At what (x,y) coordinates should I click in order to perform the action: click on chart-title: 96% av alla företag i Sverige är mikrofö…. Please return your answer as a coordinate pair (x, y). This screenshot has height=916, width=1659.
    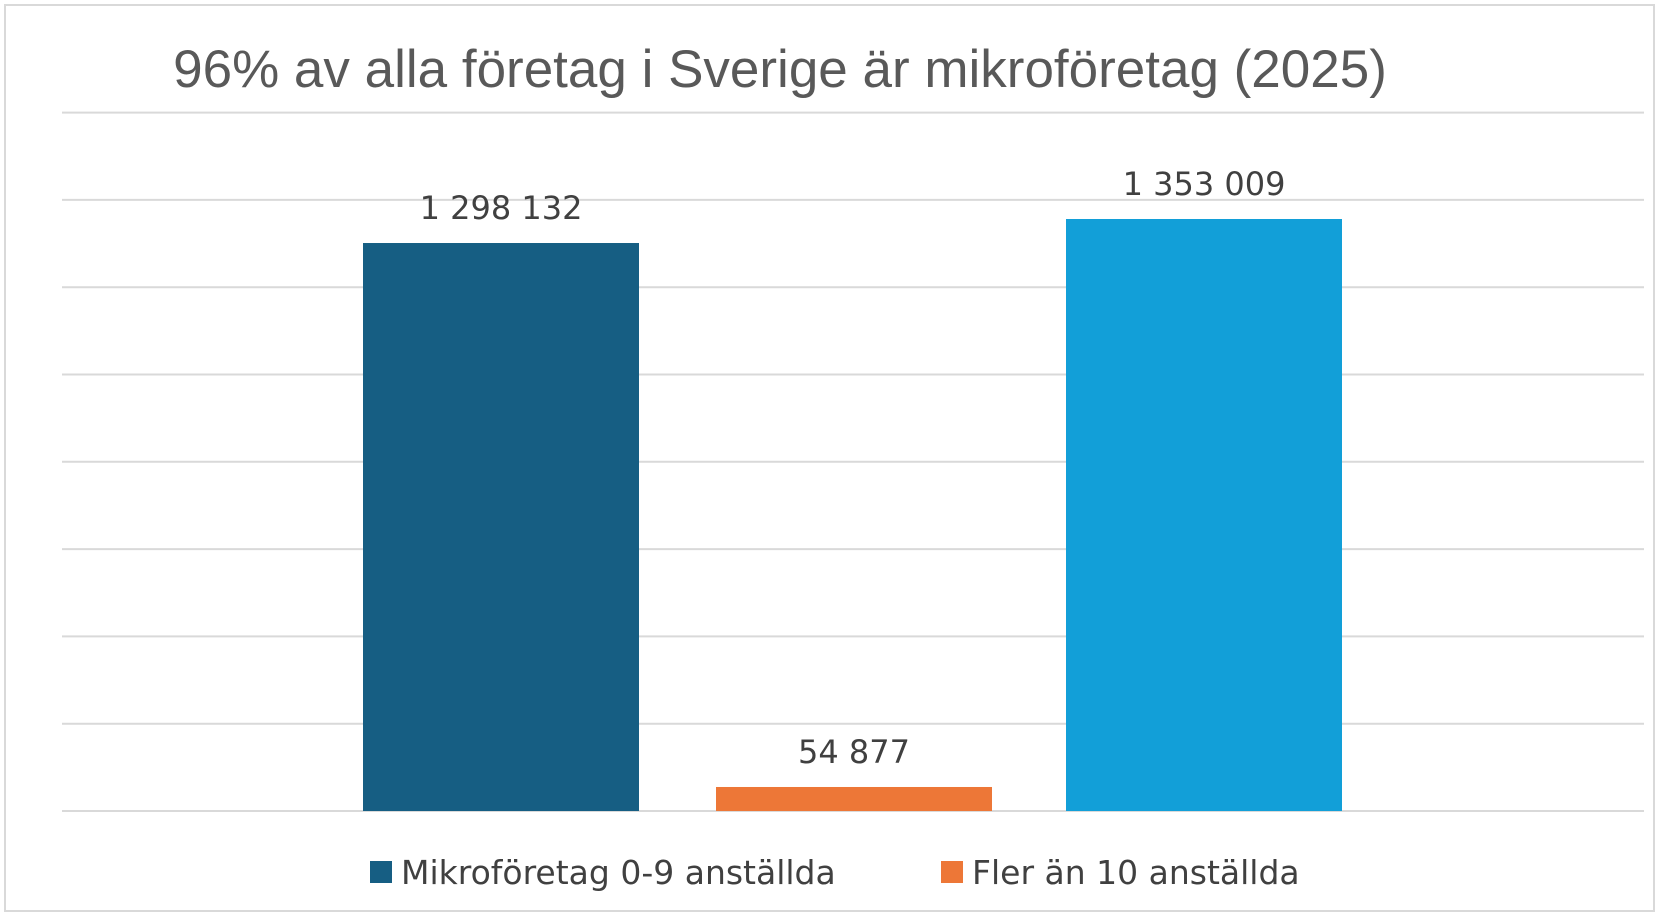
    Looking at the image, I should click on (780, 69).